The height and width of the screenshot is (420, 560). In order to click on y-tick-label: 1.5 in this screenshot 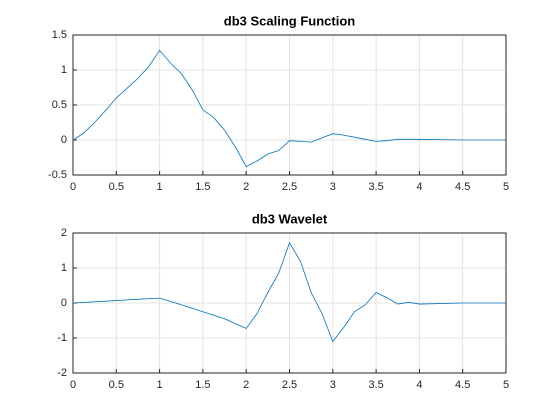, I will do `click(59, 35)`.